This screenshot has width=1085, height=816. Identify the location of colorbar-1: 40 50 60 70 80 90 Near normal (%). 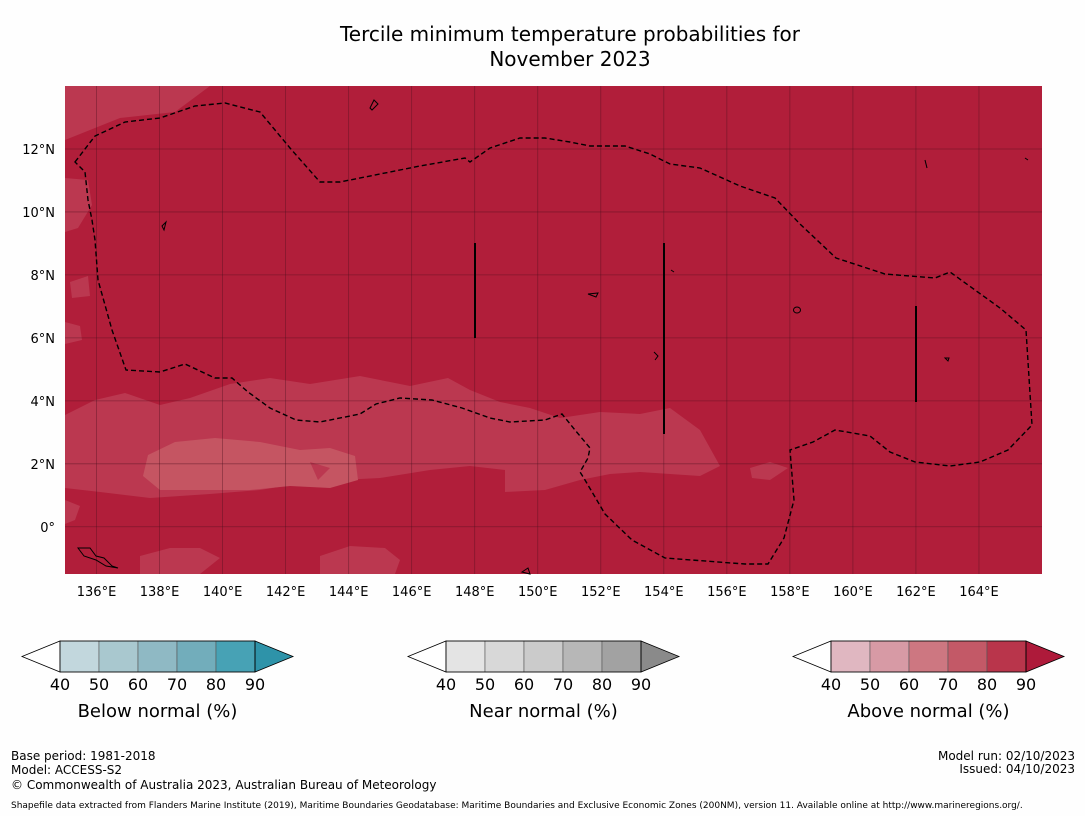
(543, 681).